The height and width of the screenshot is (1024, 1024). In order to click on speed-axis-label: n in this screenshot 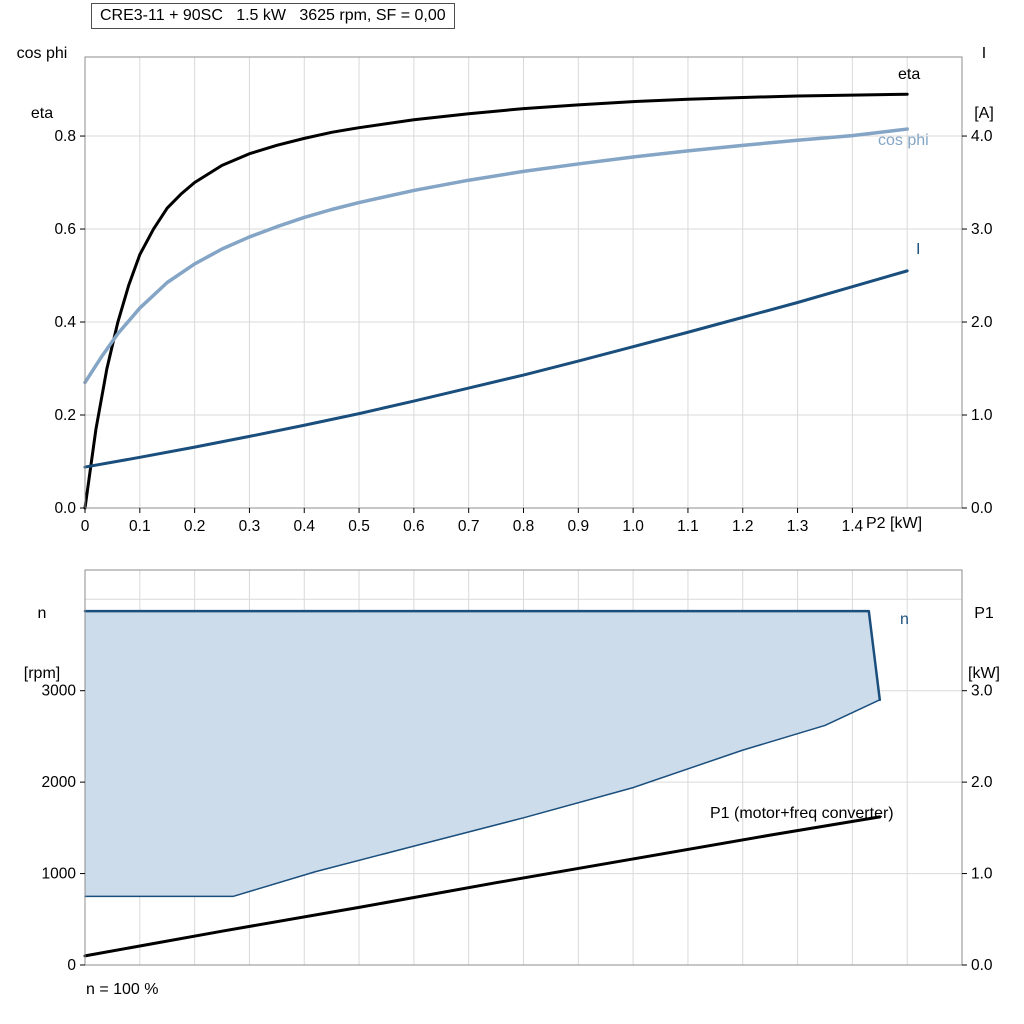, I will do `click(42, 613)`.